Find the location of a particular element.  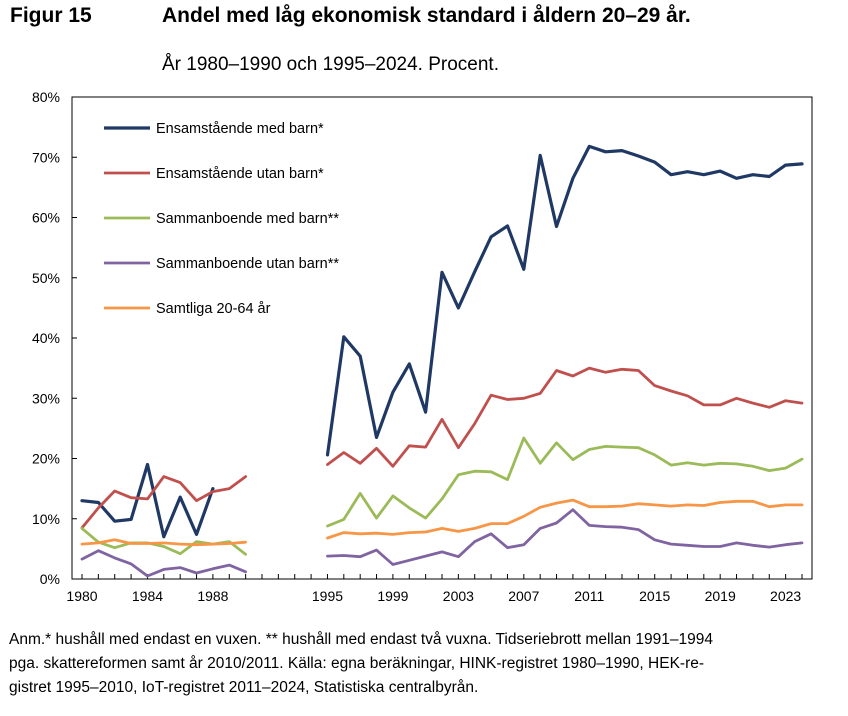

x-tick-label: 2007 is located at coordinates (523, 596).